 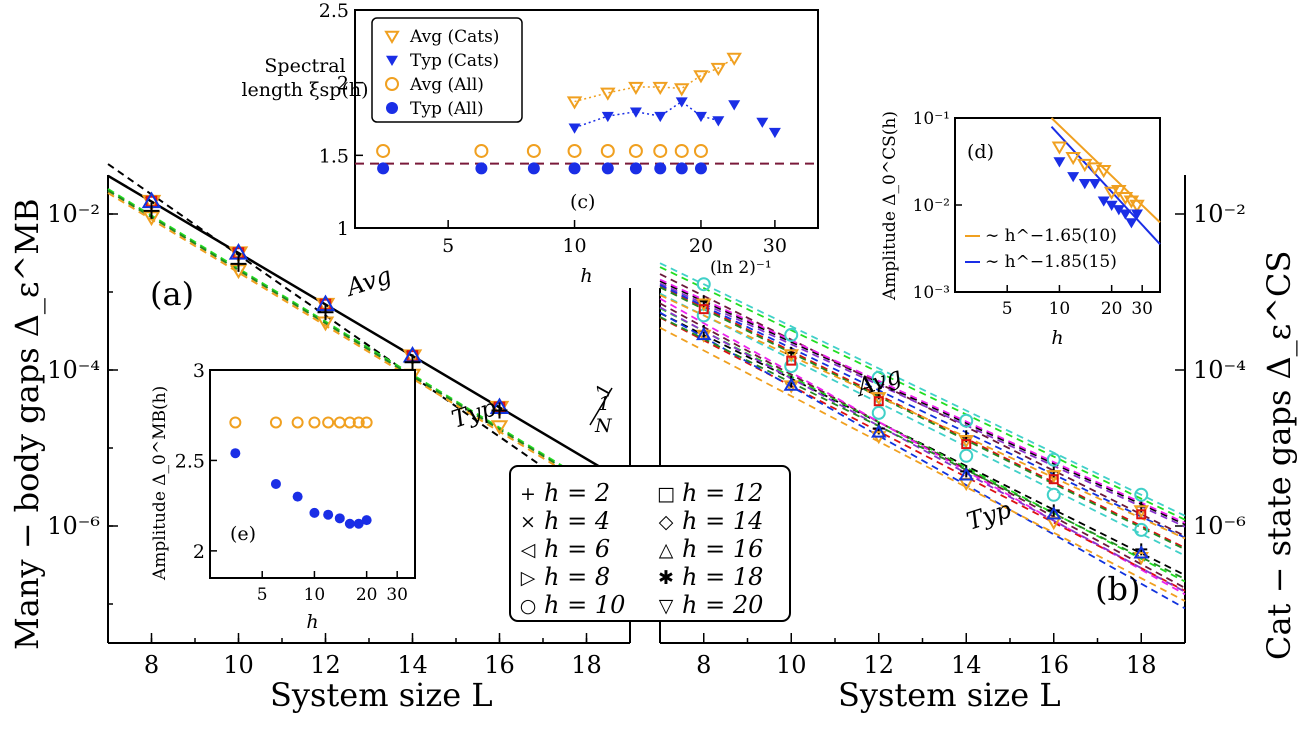 What do you see at coordinates (741, 268) in the screenshot?
I see `ln2-label: (ln 2)⁻¹` at bounding box center [741, 268].